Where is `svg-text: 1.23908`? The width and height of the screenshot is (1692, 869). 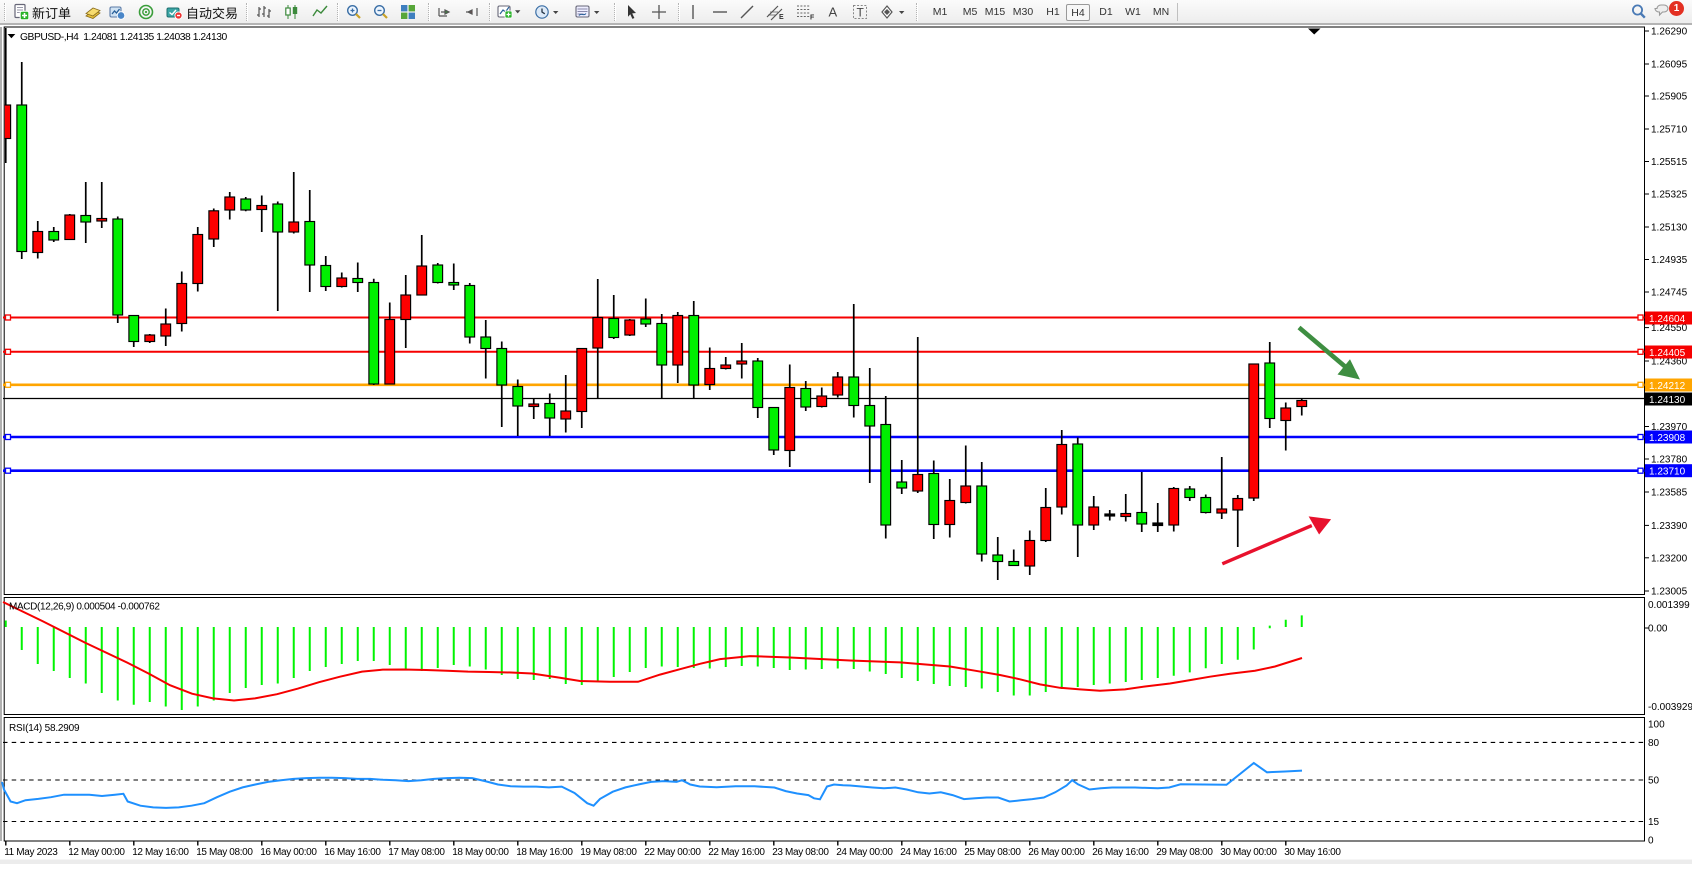 svg-text: 1.23908 is located at coordinates (1667, 438).